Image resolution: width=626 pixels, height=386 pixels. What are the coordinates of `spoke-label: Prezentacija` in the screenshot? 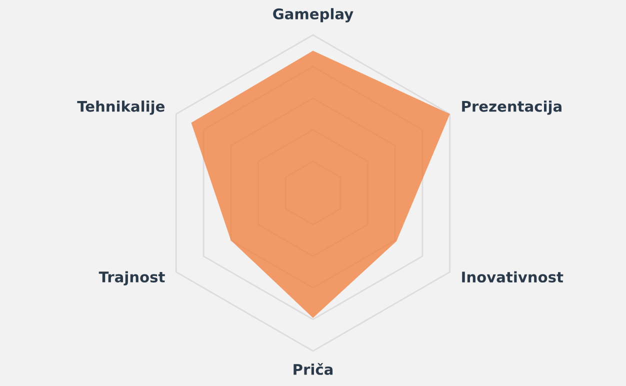 It's located at (512, 107).